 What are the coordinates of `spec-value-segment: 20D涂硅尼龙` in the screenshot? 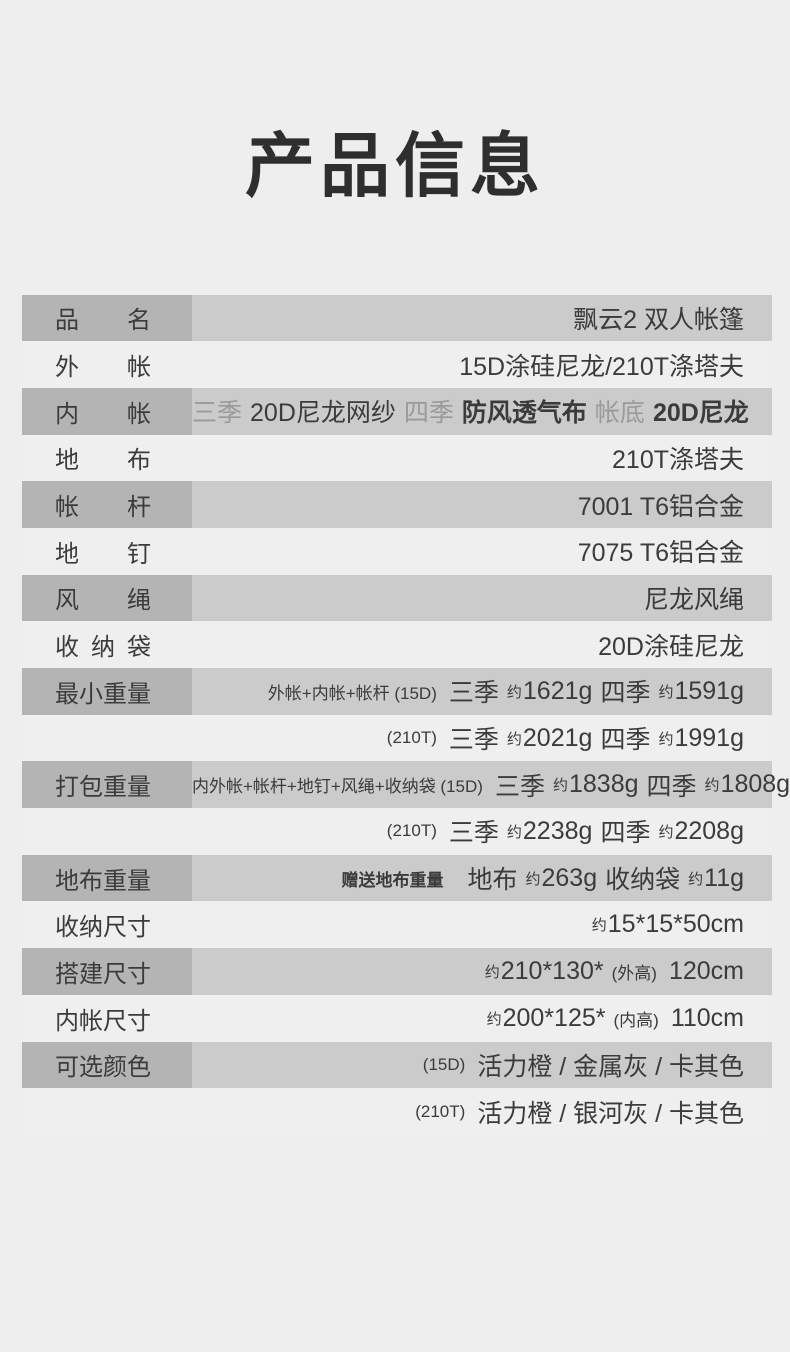 It's located at (671, 646).